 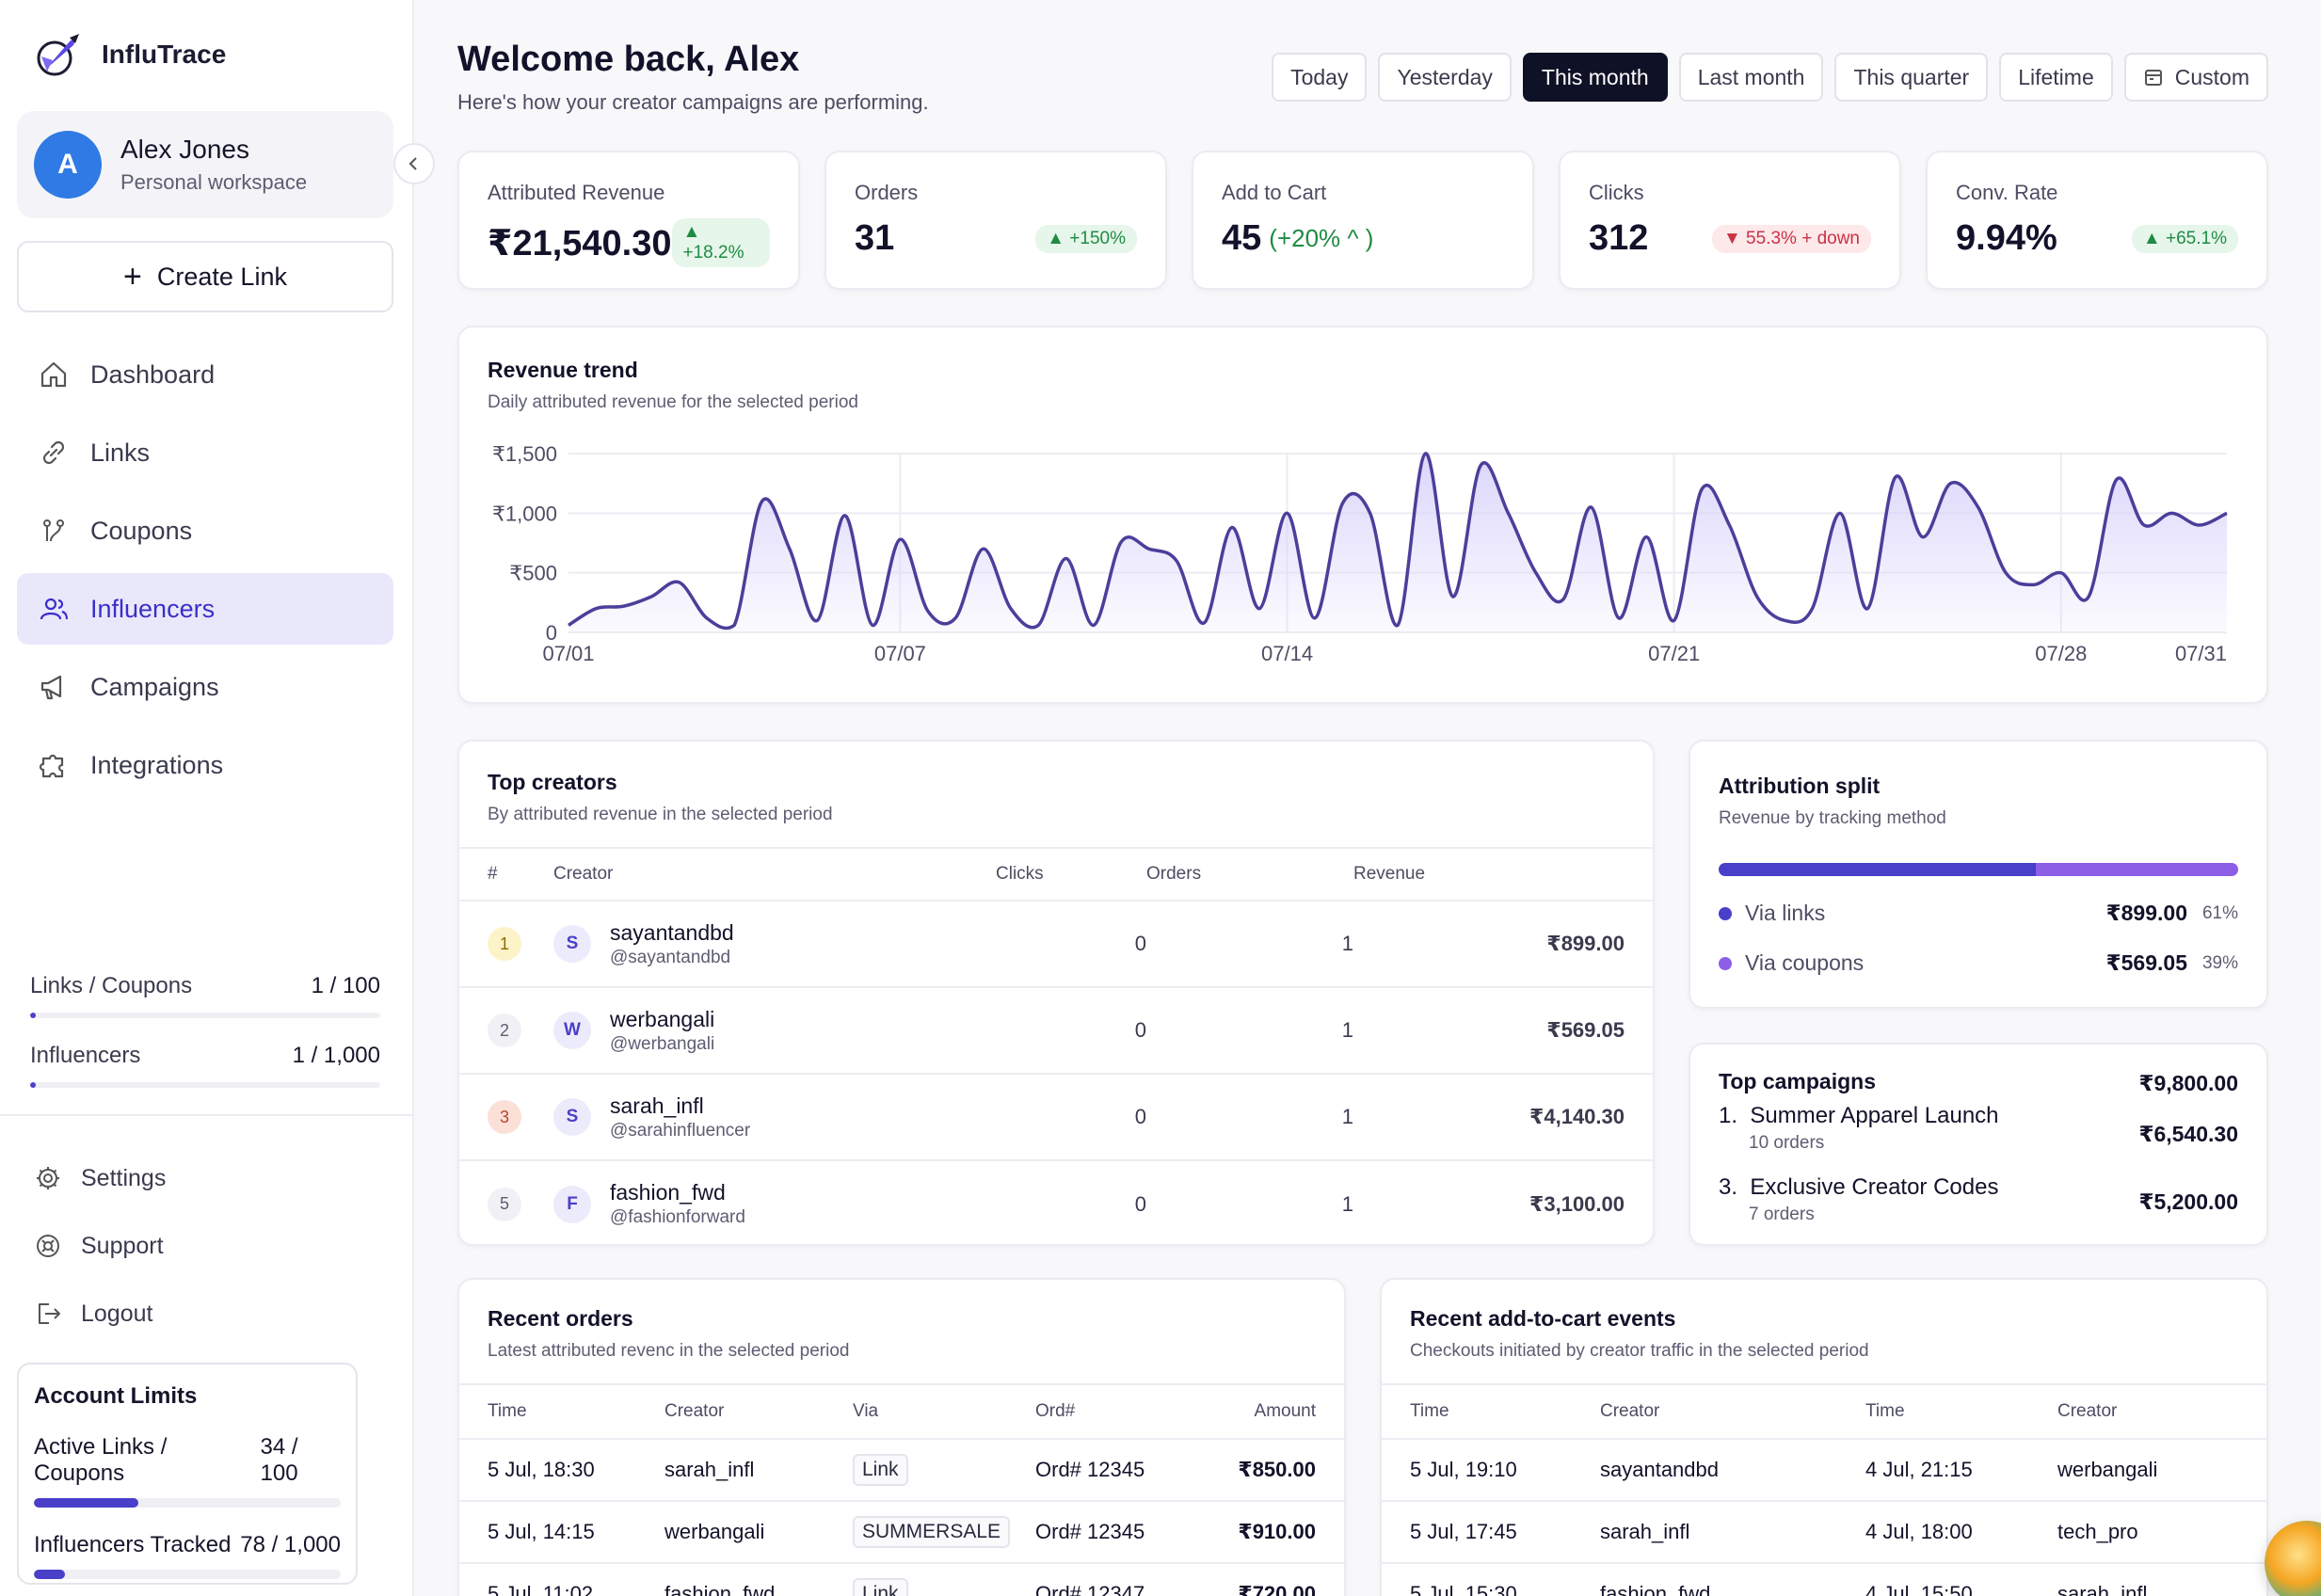 I want to click on attribution-title: Attribution split, so click(x=1800, y=786).